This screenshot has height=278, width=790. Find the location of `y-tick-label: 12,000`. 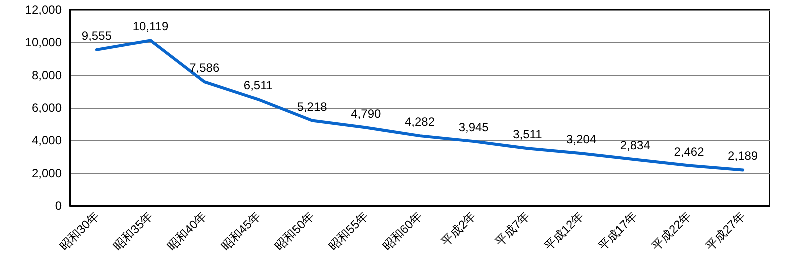

y-tick-label: 12,000 is located at coordinates (43, 10).